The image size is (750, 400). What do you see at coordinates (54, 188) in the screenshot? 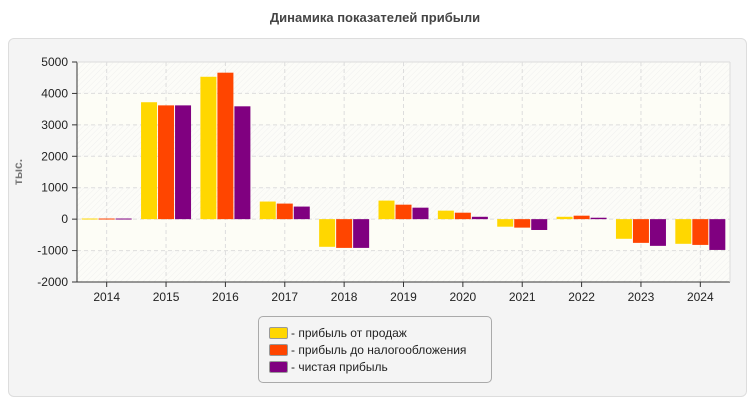
I see `y-tick-label: 1000` at bounding box center [54, 188].